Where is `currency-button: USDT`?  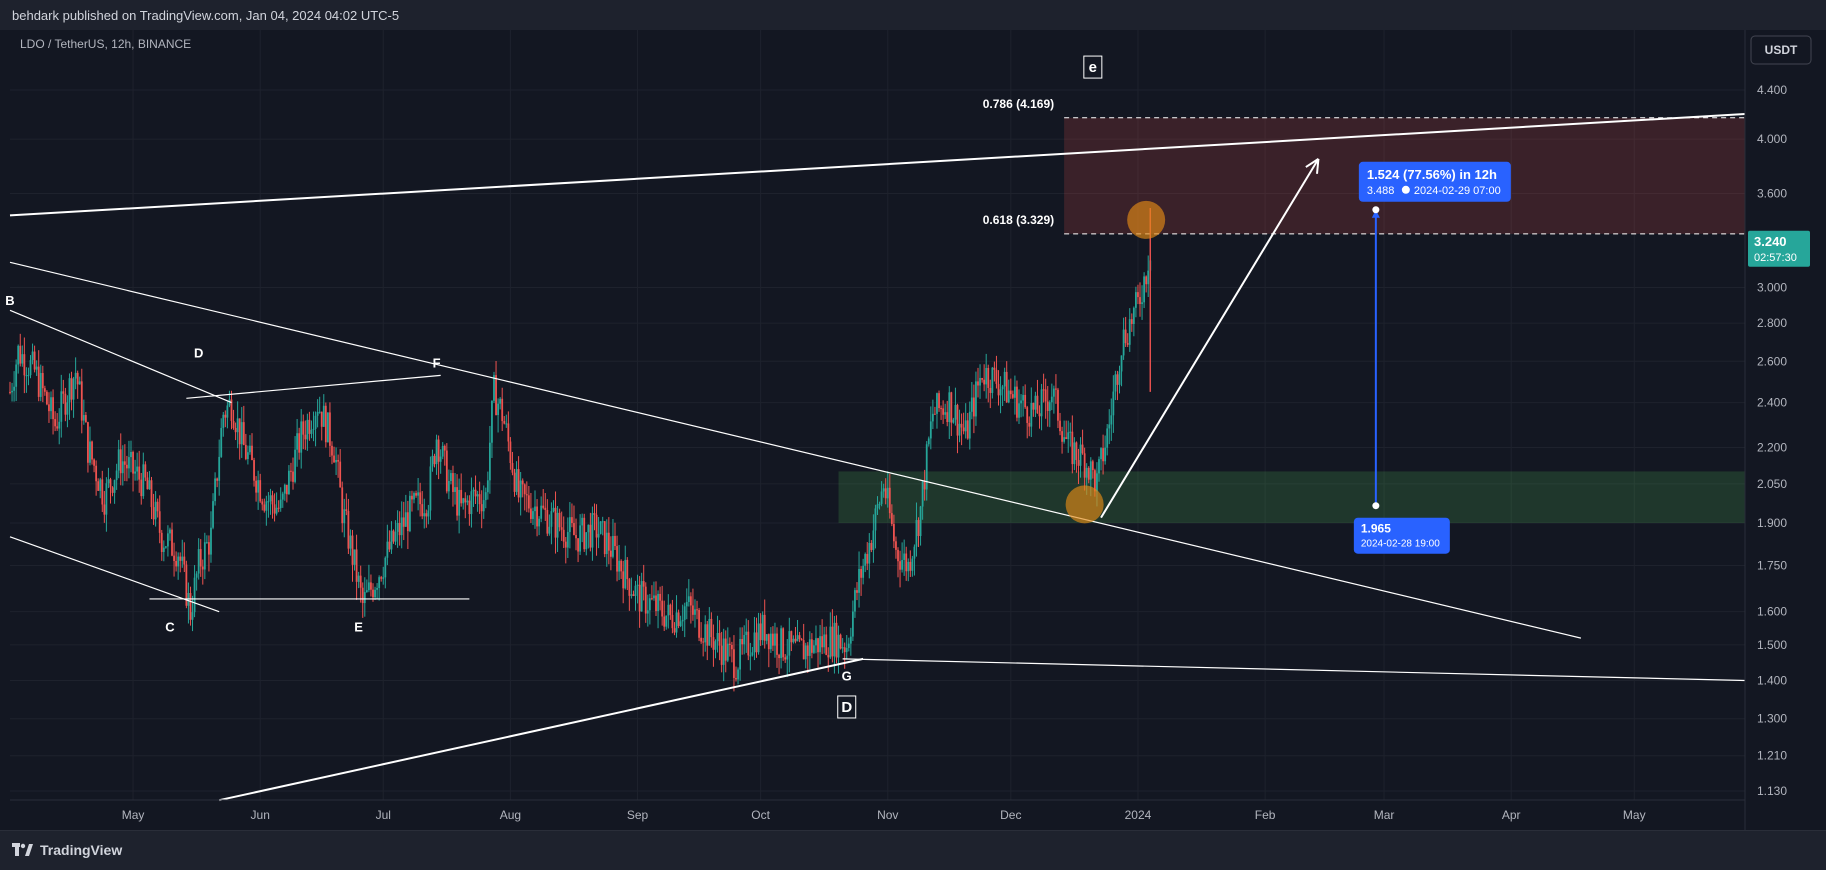
currency-button: USDT is located at coordinates (1781, 50).